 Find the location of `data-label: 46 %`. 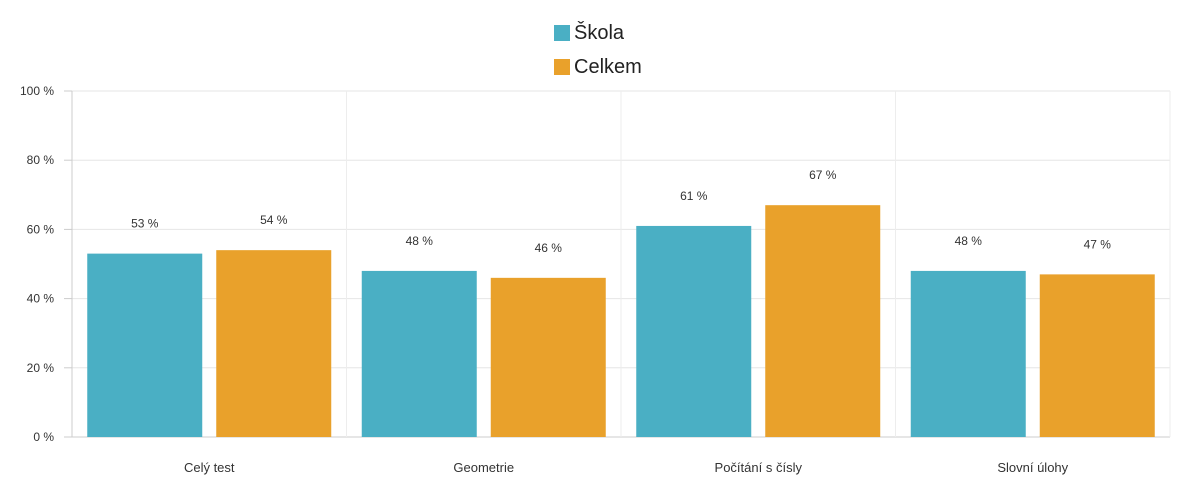

data-label: 46 % is located at coordinates (549, 248).